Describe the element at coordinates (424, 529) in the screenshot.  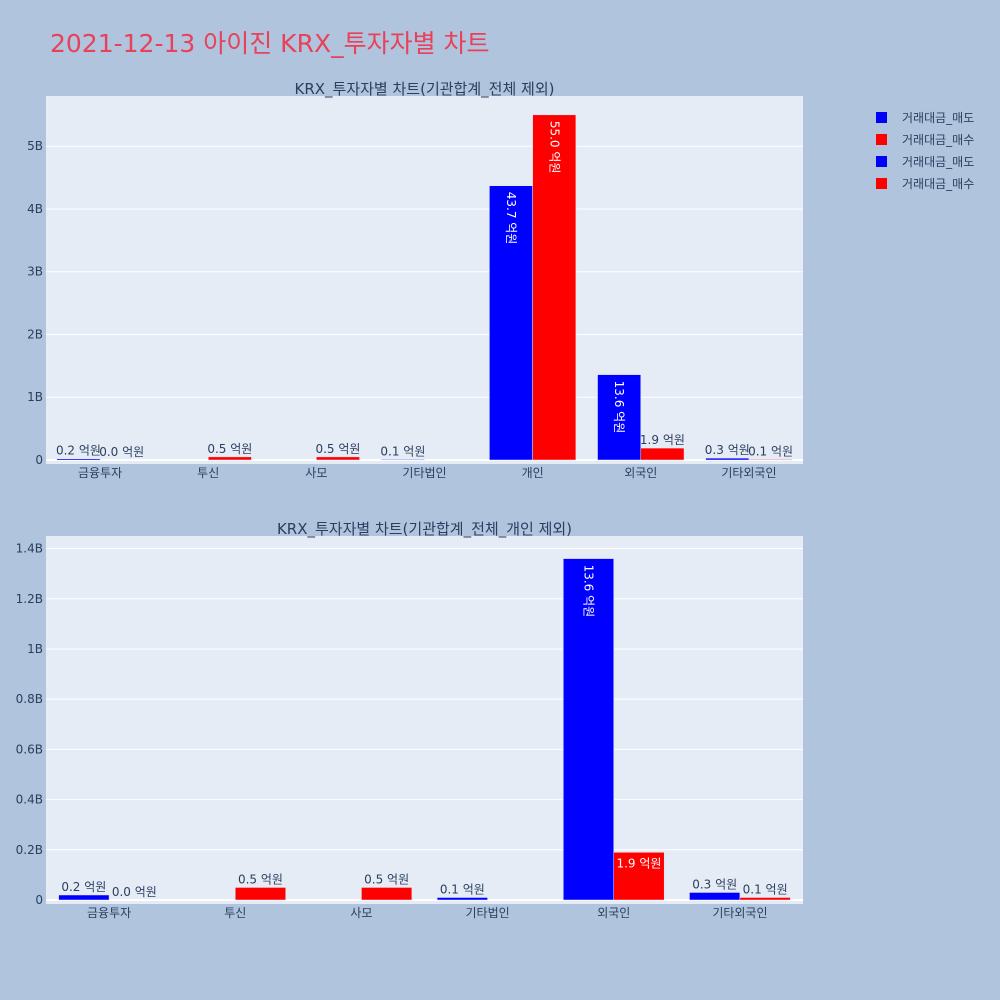
I see `chart-title: KRX_투자자별 차트(기관합계_전체_개인 제외)` at that location.